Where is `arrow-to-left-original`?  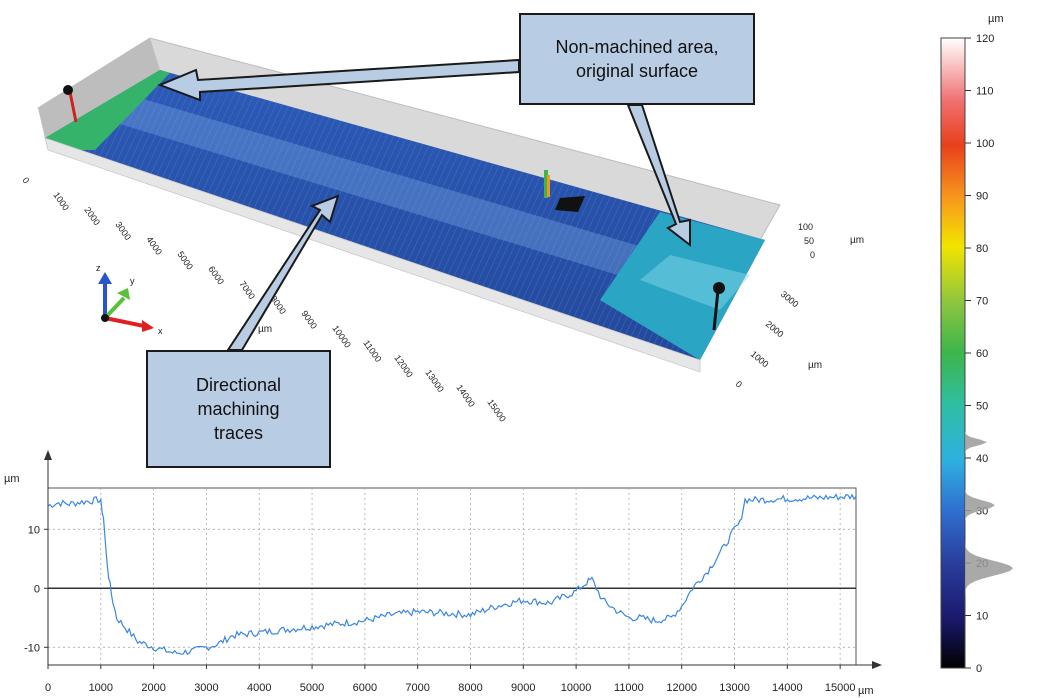 arrow-to-left-original is located at coordinates (338, 80).